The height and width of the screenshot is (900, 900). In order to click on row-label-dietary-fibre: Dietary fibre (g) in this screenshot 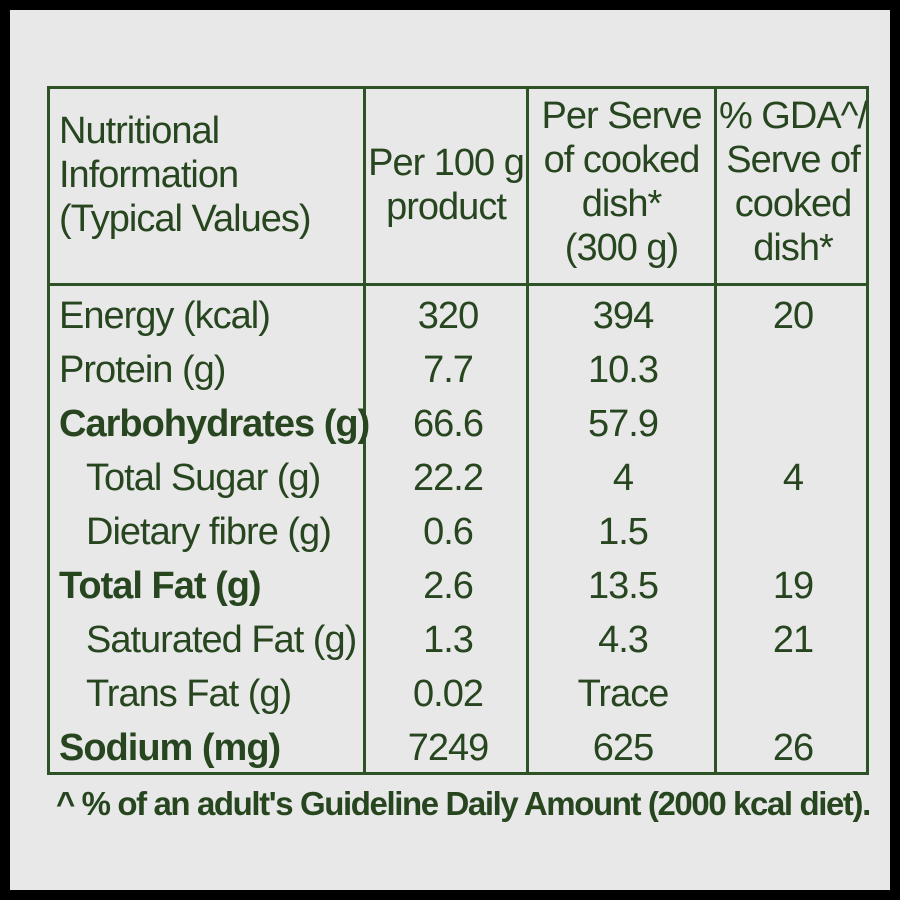, I will do `click(209, 532)`.